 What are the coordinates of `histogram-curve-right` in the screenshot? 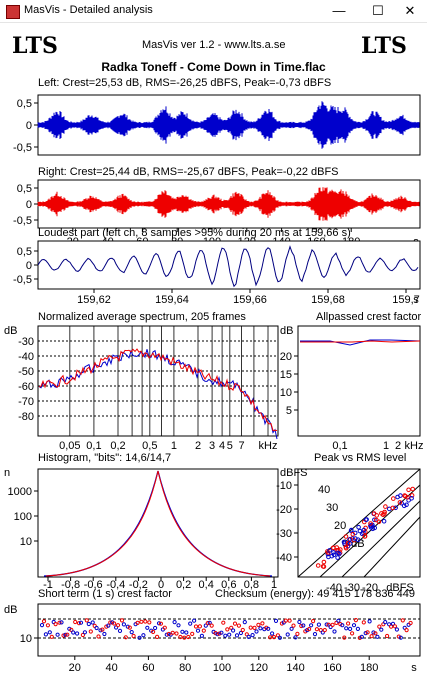 It's located at (158, 523).